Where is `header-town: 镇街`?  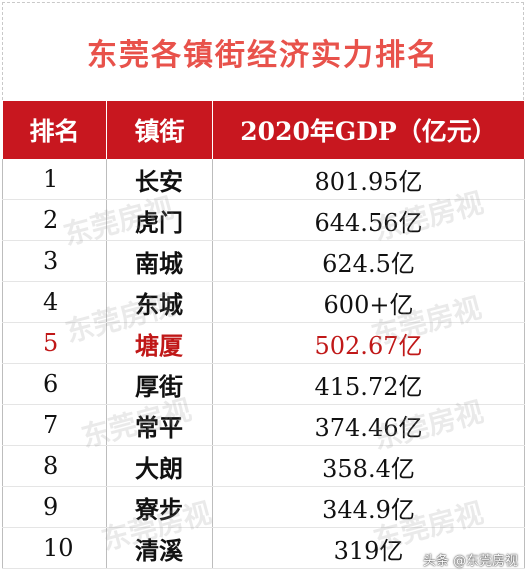 header-town: 镇街 is located at coordinates (159, 130).